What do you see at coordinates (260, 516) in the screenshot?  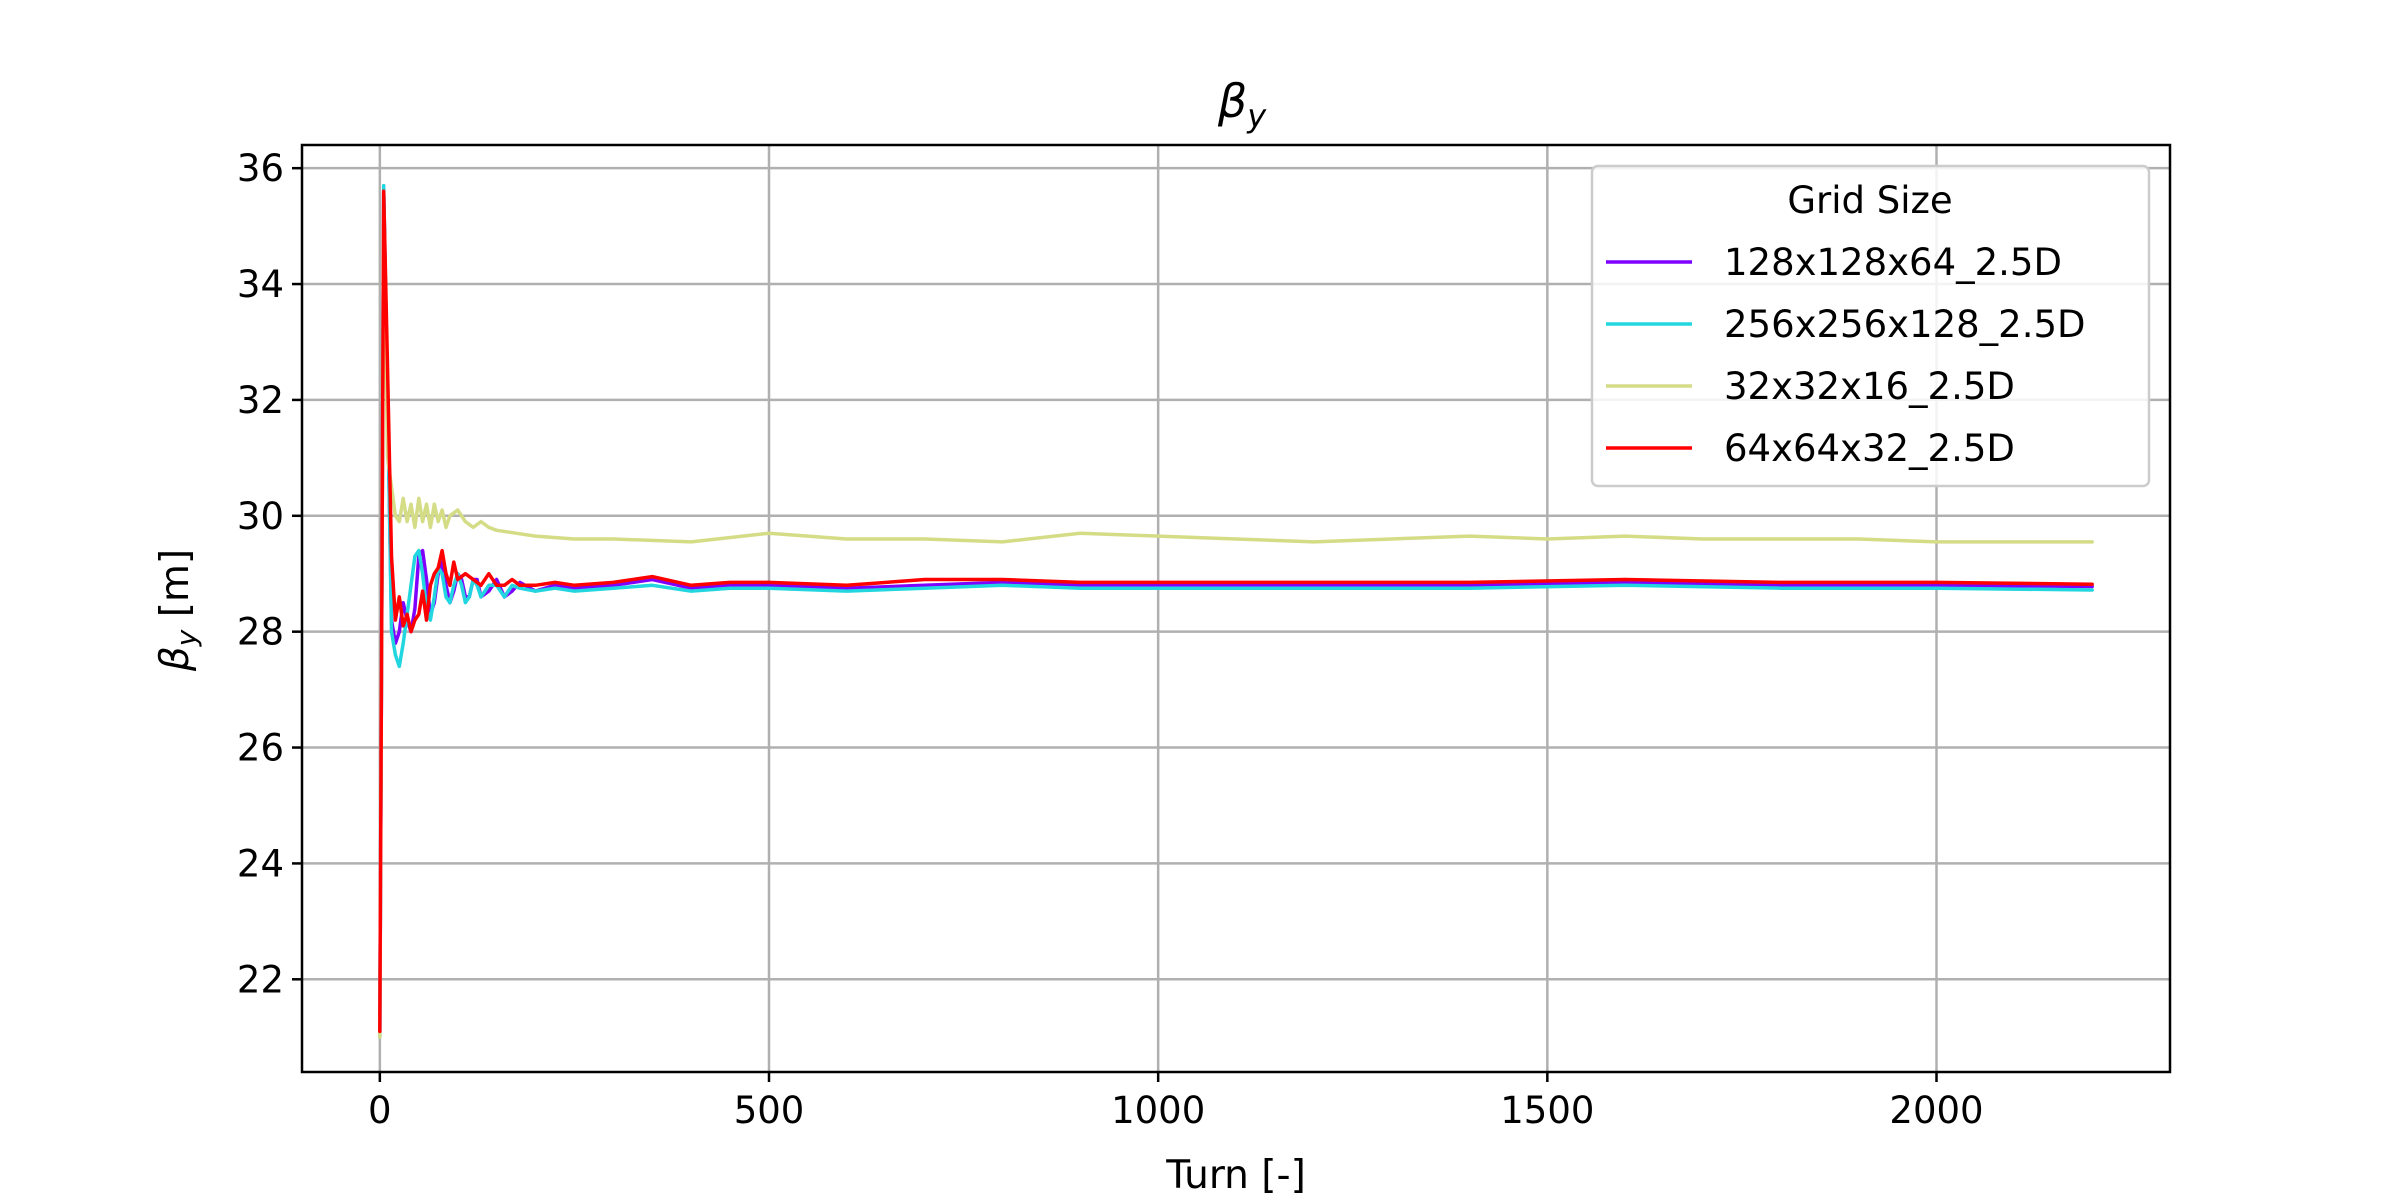 I see `y-tick-label: 30` at bounding box center [260, 516].